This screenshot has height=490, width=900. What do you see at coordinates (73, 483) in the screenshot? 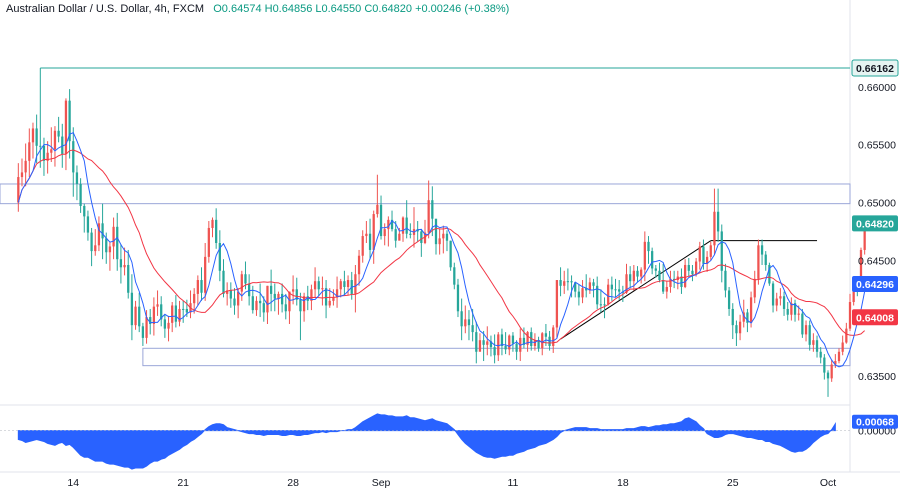
I see `time-tick-label: 14` at bounding box center [73, 483].